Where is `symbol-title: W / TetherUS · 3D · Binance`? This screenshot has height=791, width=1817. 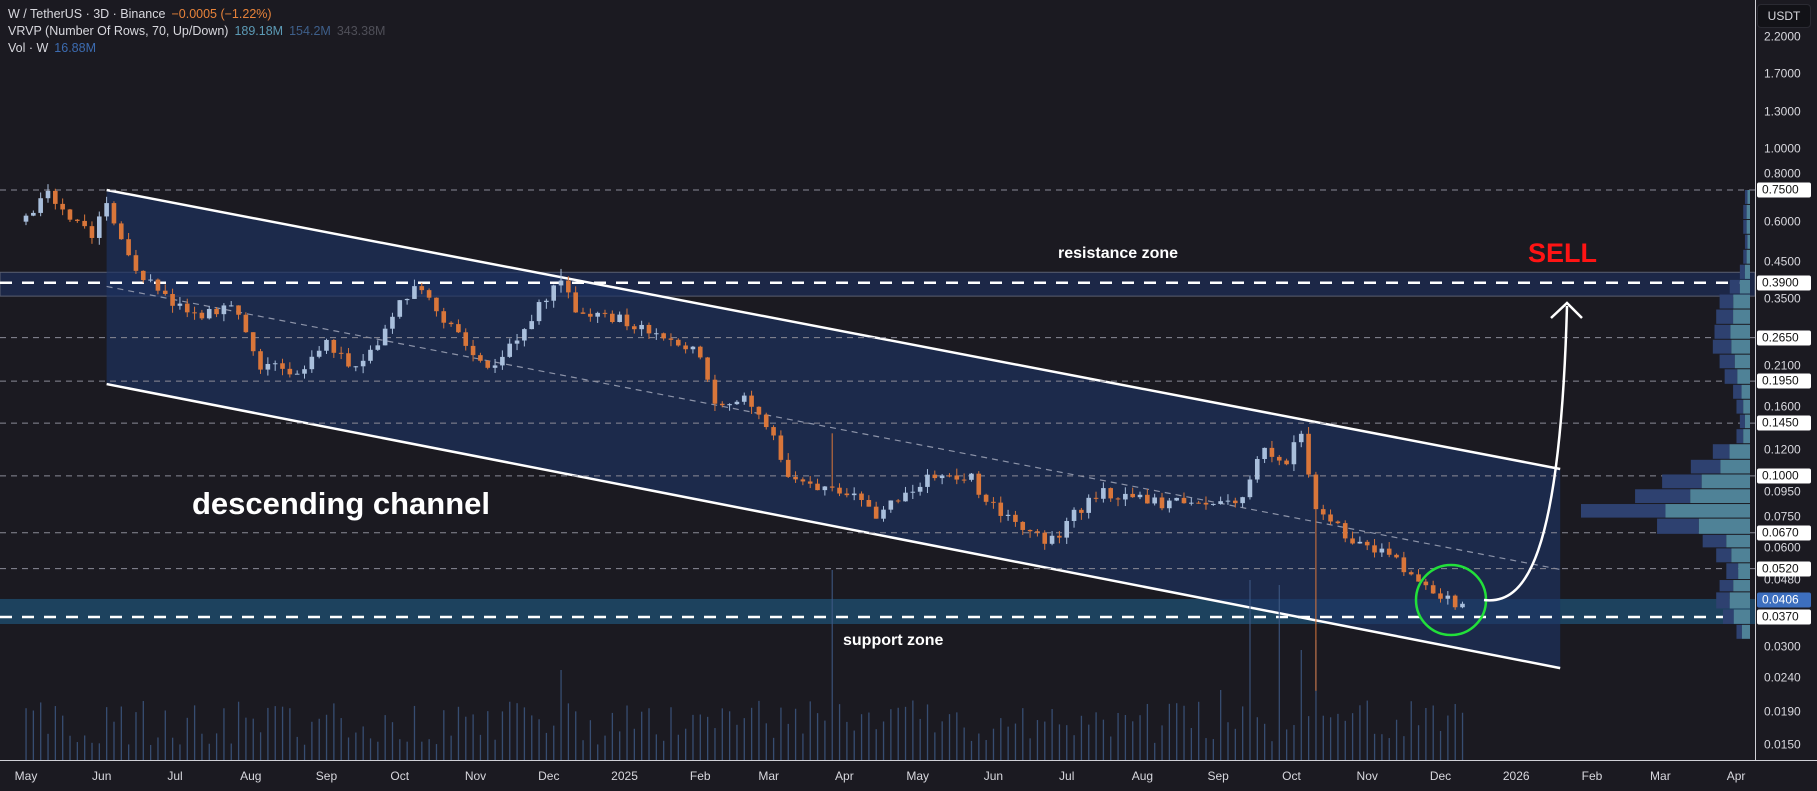 symbol-title: W / TetherUS · 3D · Binance is located at coordinates (87, 14).